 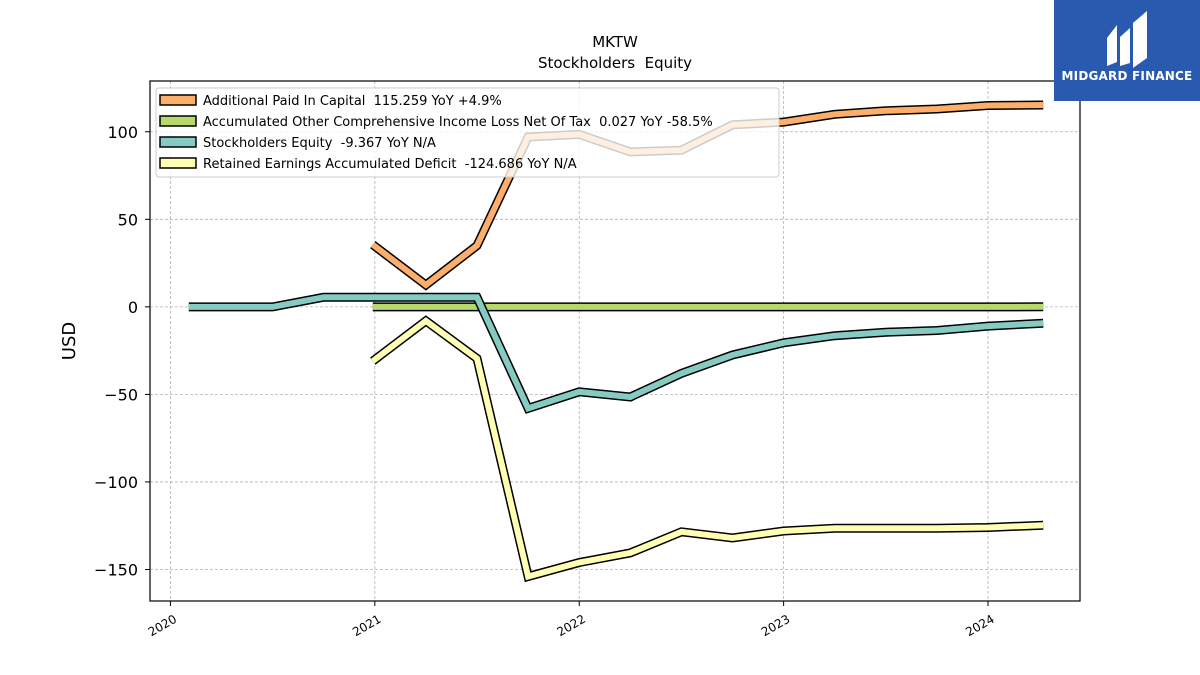 What do you see at coordinates (571, 625) in the screenshot?
I see `x-tick-label: 2022` at bounding box center [571, 625].